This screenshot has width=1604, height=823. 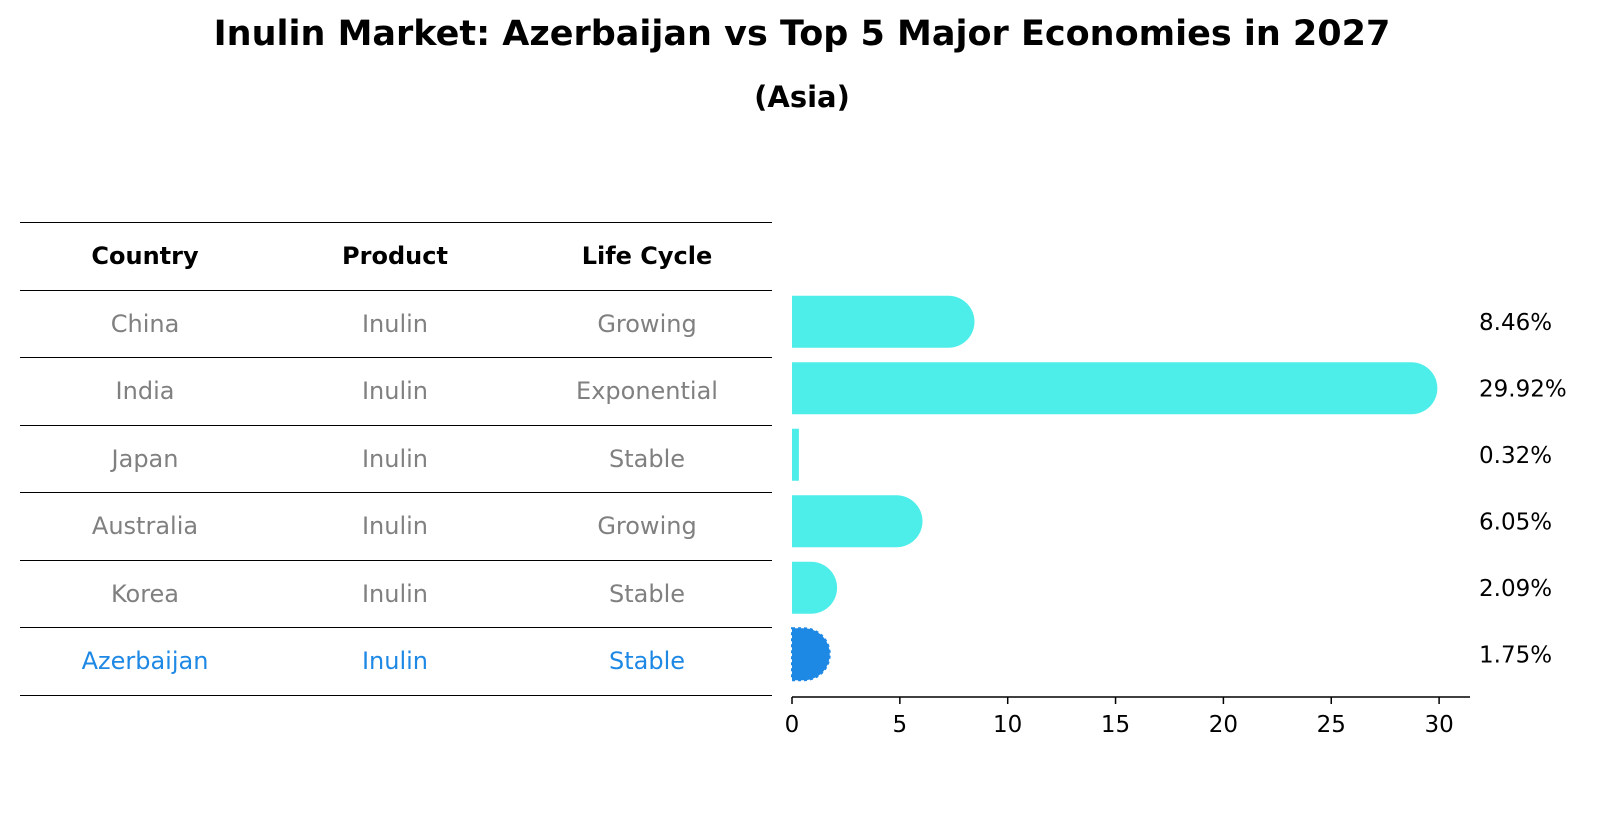 I want to click on bar-china, so click(x=883, y=321).